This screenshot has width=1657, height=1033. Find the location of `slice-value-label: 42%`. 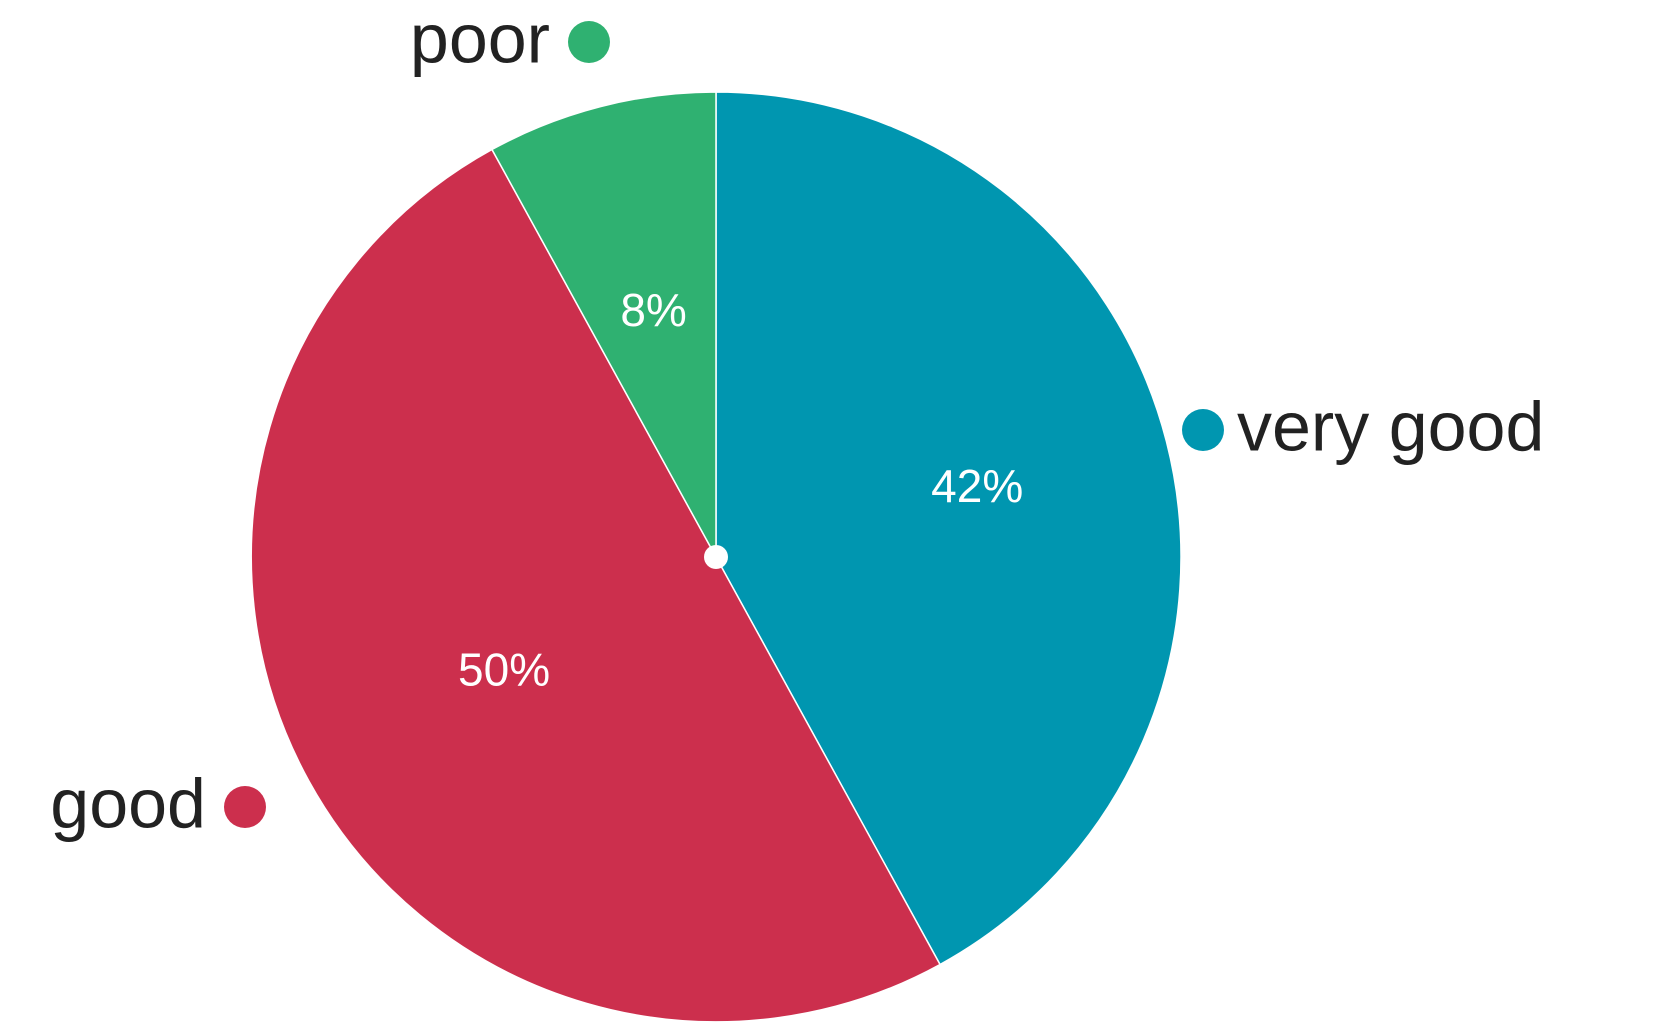

slice-value-label: 42% is located at coordinates (977, 486).